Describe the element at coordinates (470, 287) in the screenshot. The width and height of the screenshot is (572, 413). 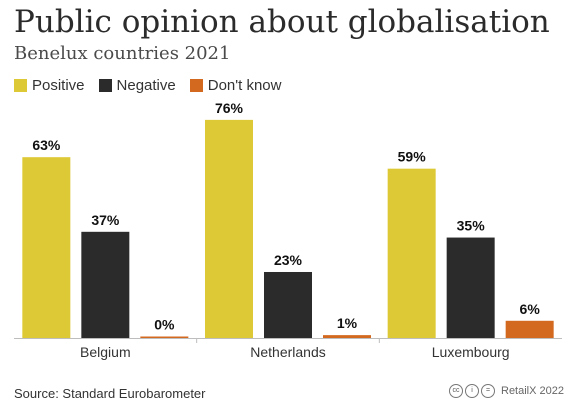
I see `bar-luxembourg-negative` at that location.